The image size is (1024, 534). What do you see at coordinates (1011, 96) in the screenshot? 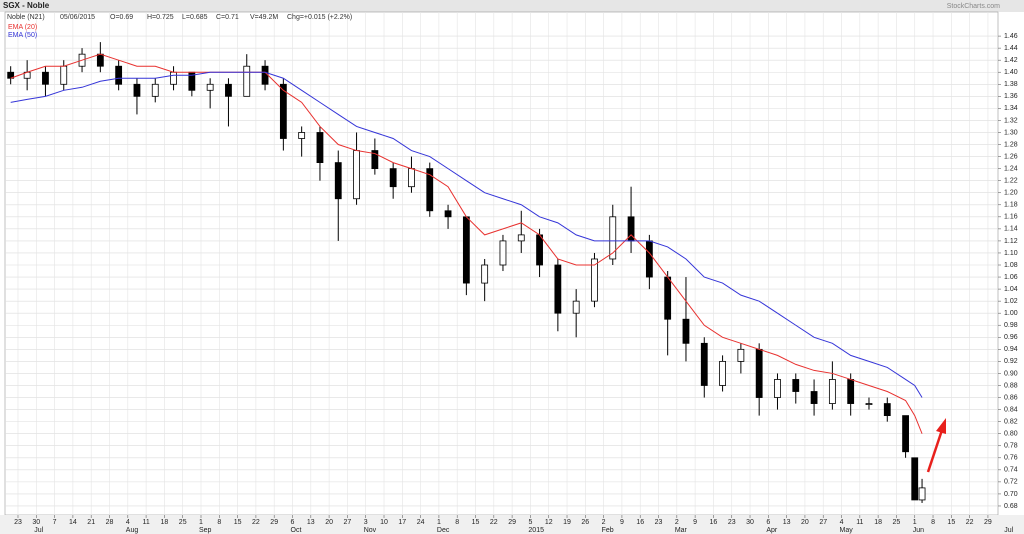
I see `y-tick-label: 1.36` at bounding box center [1011, 96].